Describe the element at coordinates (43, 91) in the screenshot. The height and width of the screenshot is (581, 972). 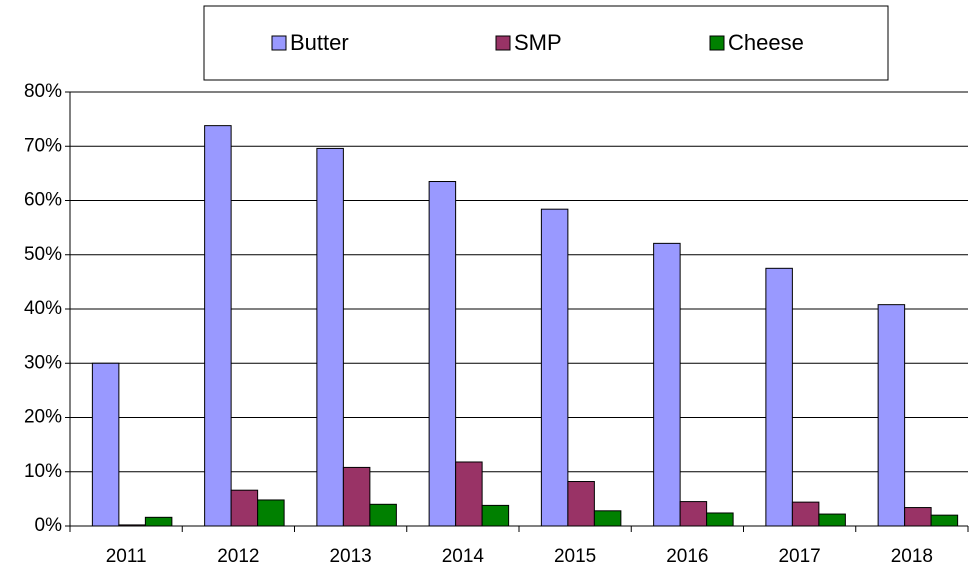
I see `y-tick-label: 80%` at that location.